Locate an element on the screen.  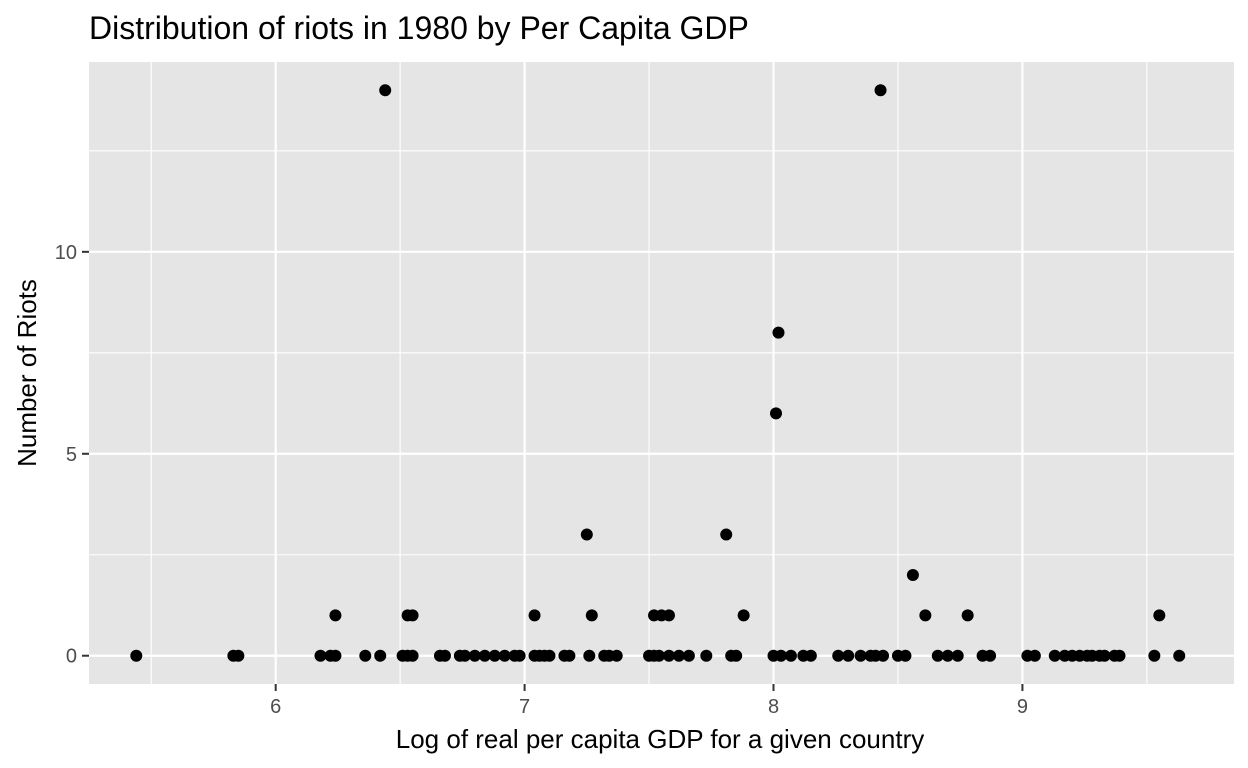
x-tick-label: 6 is located at coordinates (275, 707).